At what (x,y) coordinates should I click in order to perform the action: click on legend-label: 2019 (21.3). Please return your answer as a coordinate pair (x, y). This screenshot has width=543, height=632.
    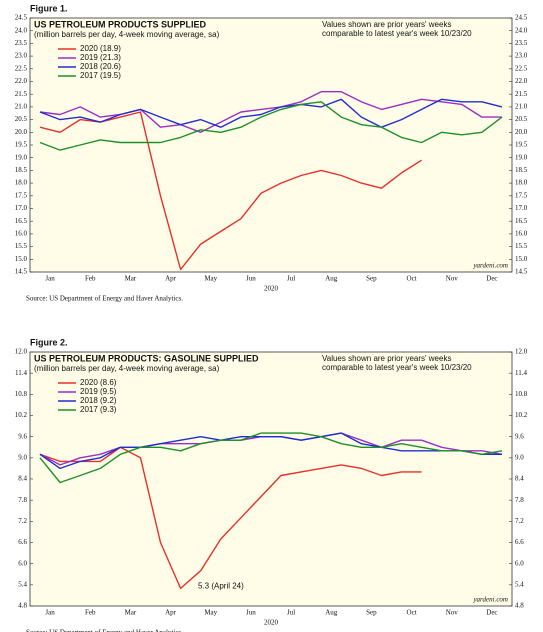
    Looking at the image, I should click on (100, 57).